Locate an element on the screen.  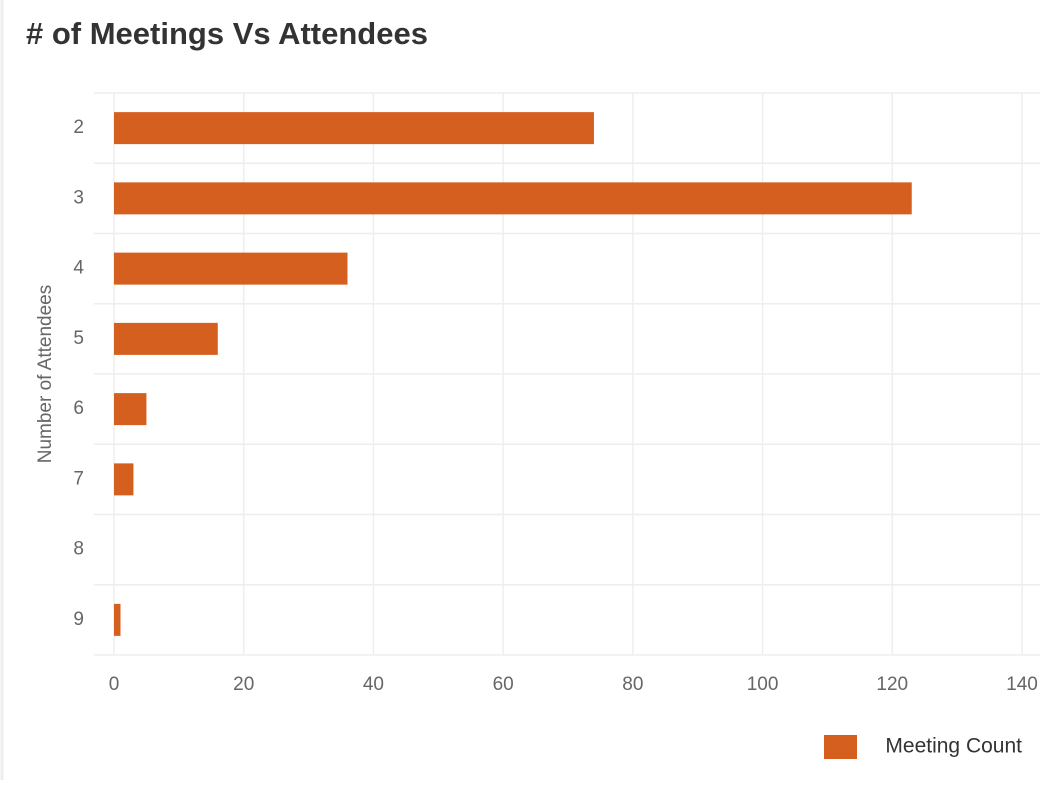
y-tick-label: 2 is located at coordinates (78, 127).